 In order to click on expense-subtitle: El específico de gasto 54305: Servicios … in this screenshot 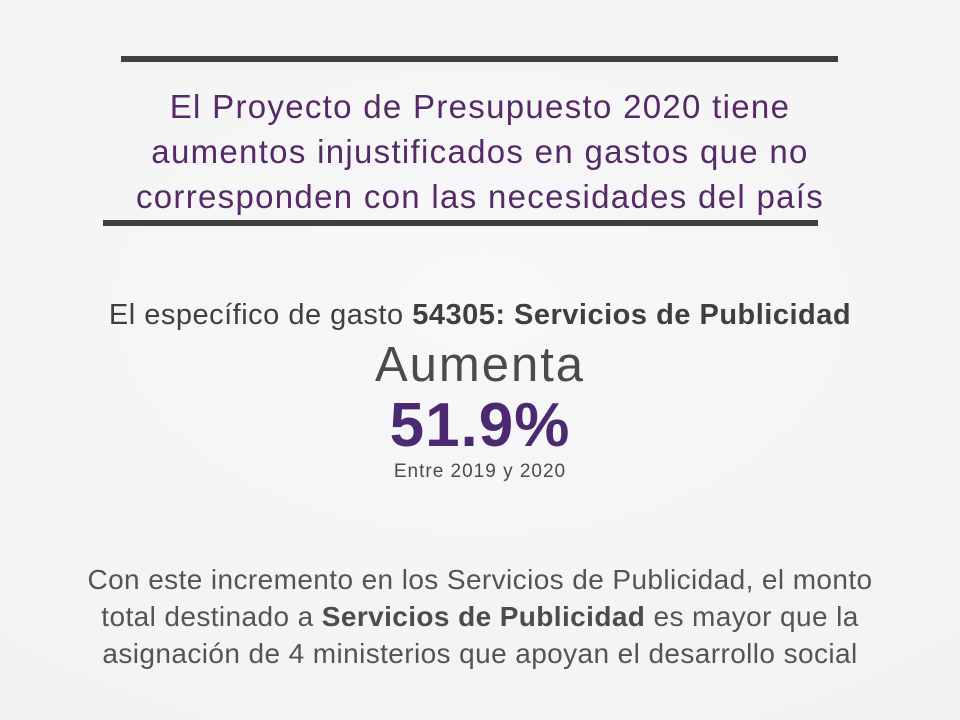, I will do `click(480, 315)`.